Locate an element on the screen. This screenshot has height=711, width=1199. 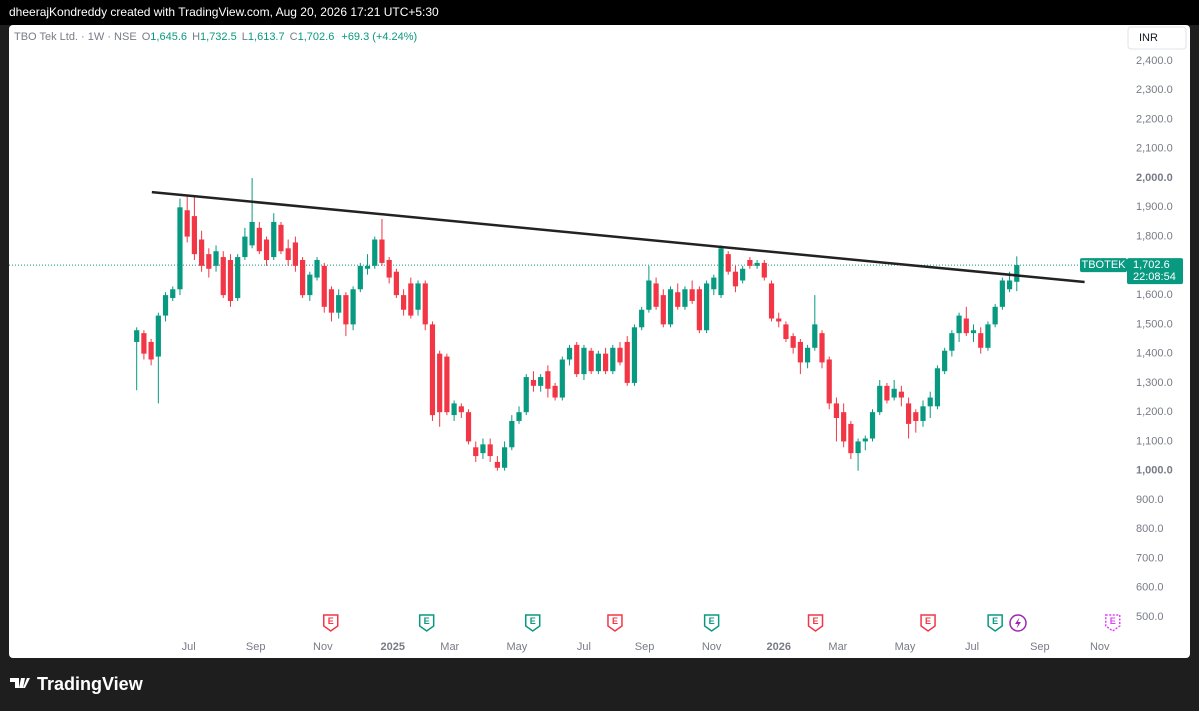
y-tick-label: 2,400.0 is located at coordinates (1154, 61).